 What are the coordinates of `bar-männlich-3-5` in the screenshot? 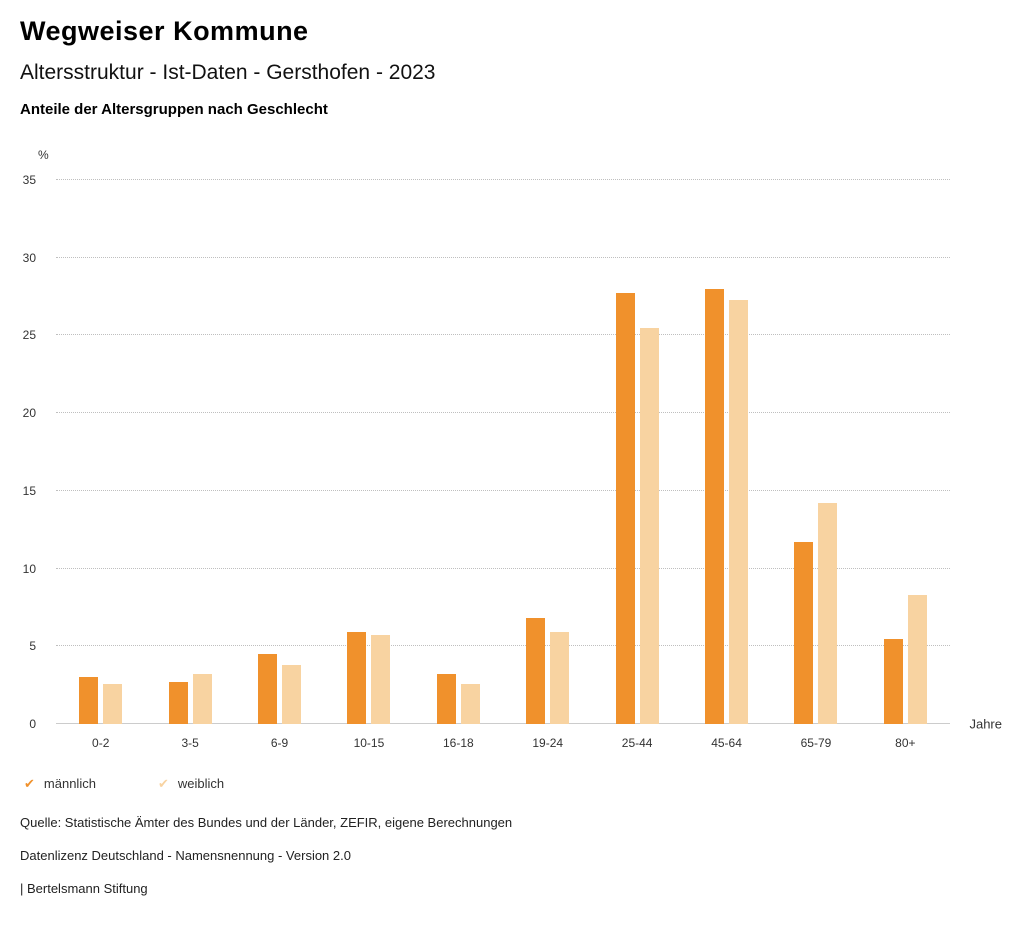 It's located at (178, 703).